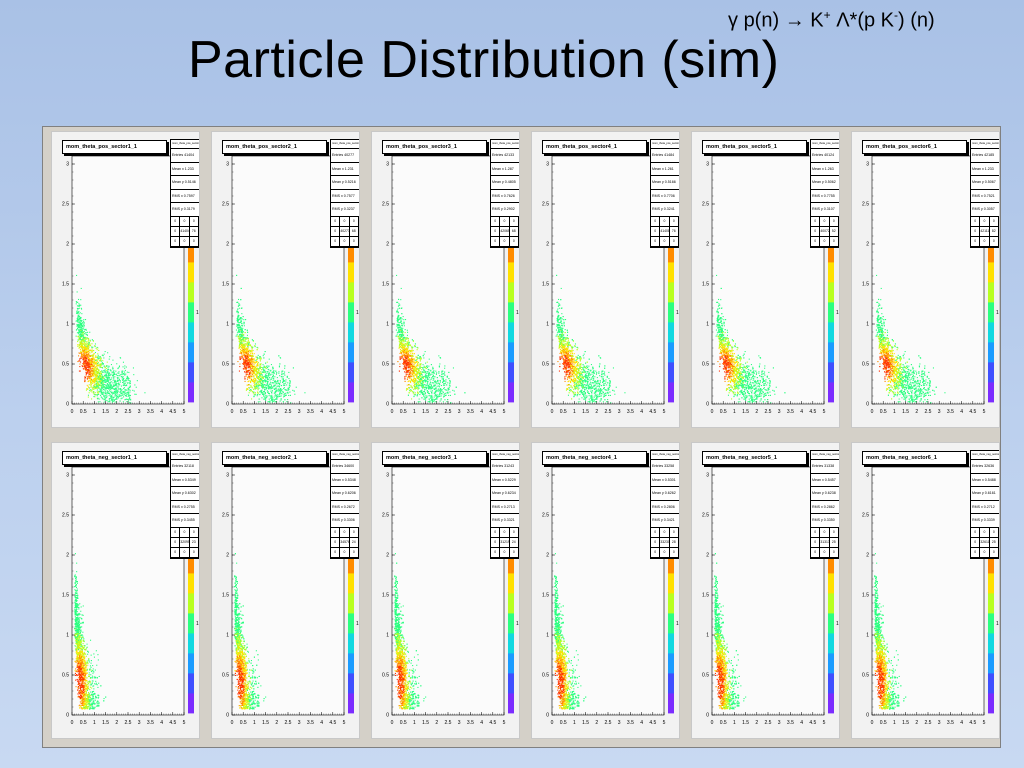 The width and height of the screenshot is (1024, 768). I want to click on x-tick-label: 5, so click(184, 412).